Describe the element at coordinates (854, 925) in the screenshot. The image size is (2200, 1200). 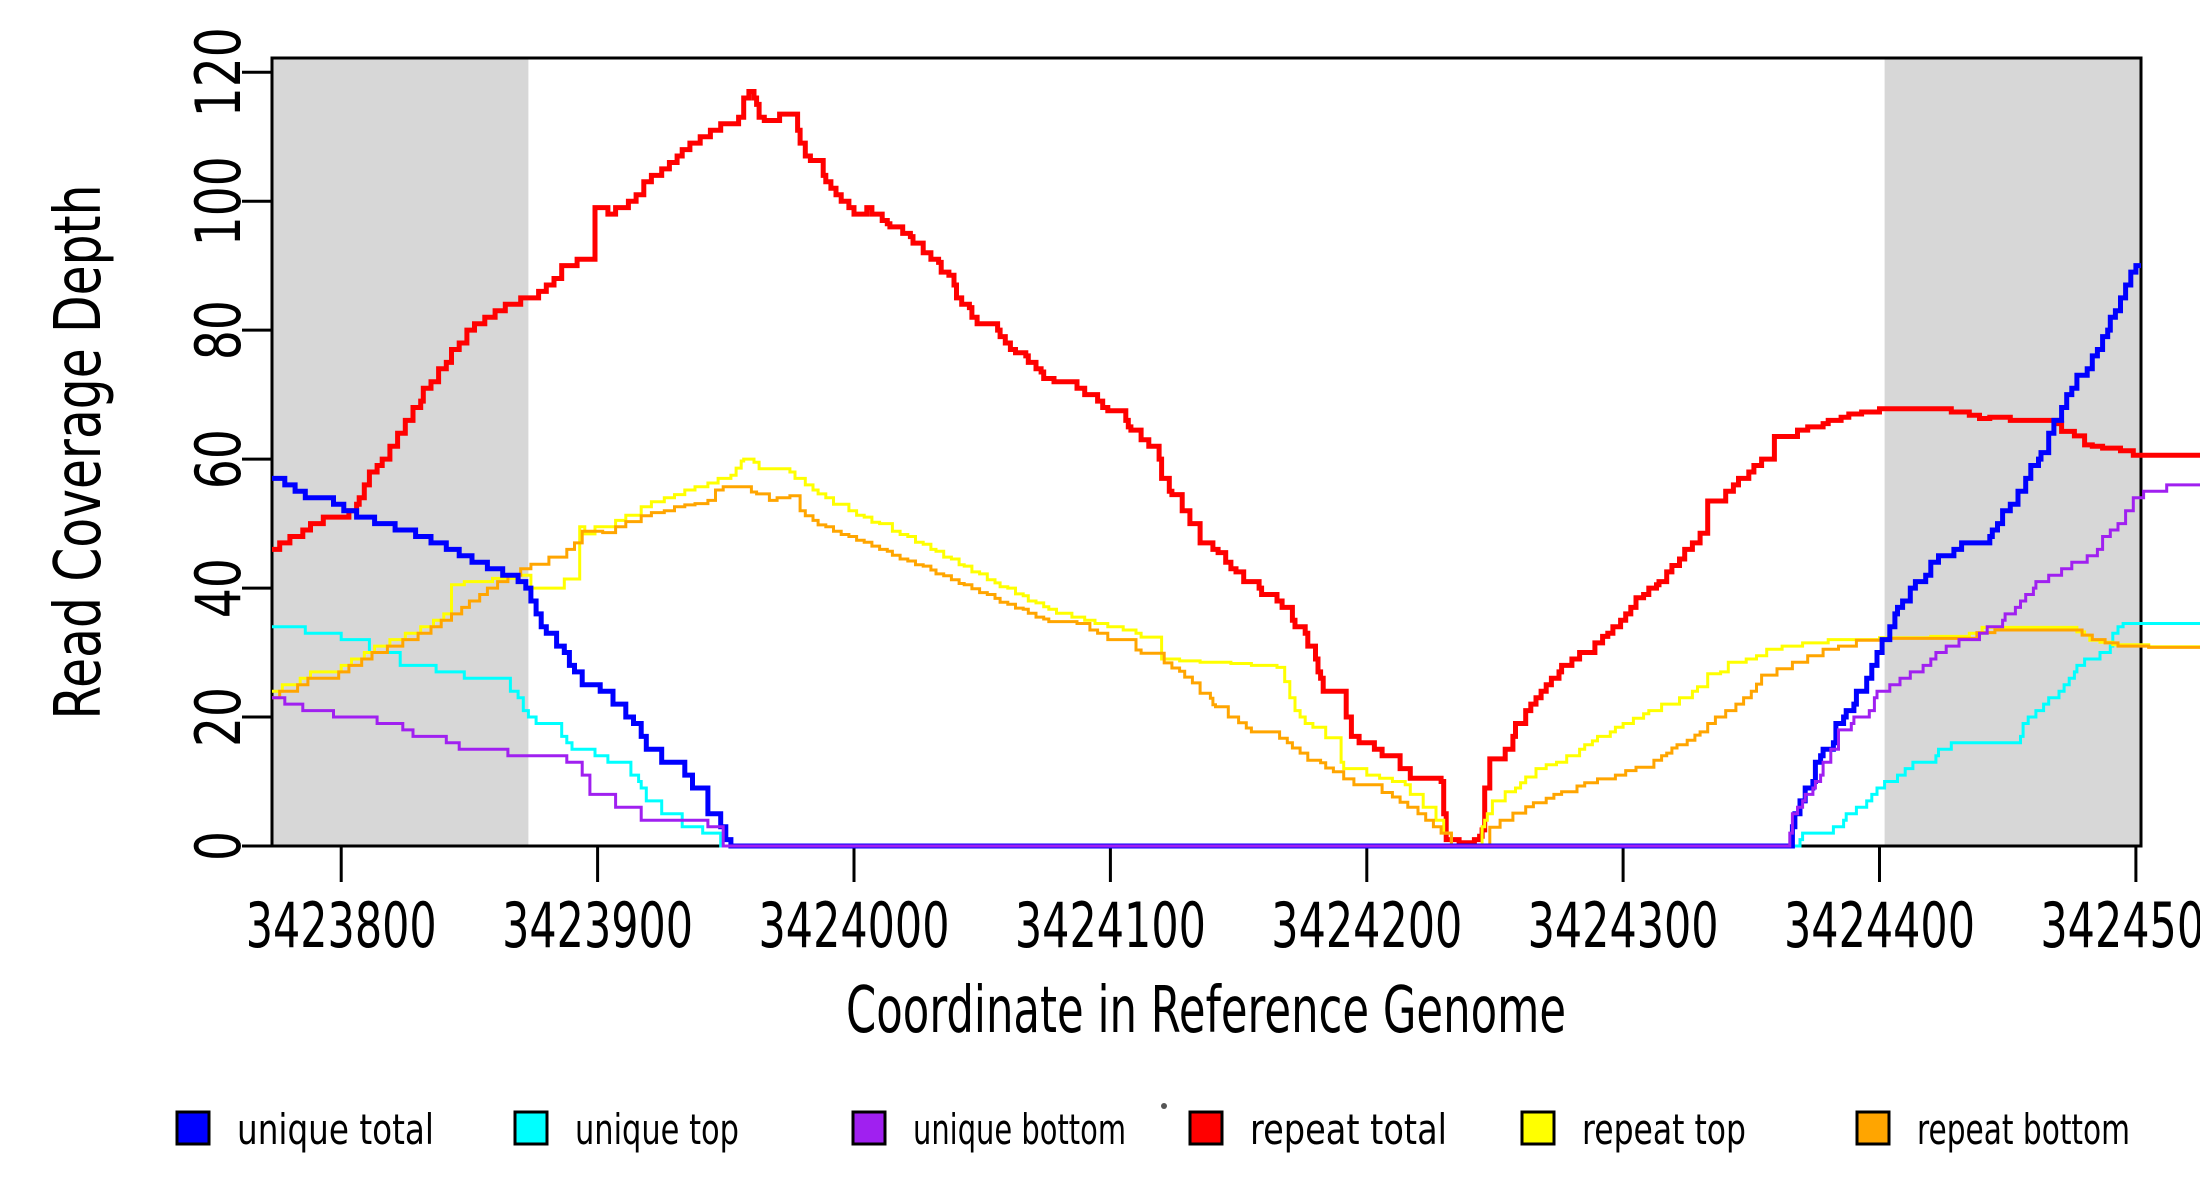
I see `x-tick-label: 3424000` at that location.